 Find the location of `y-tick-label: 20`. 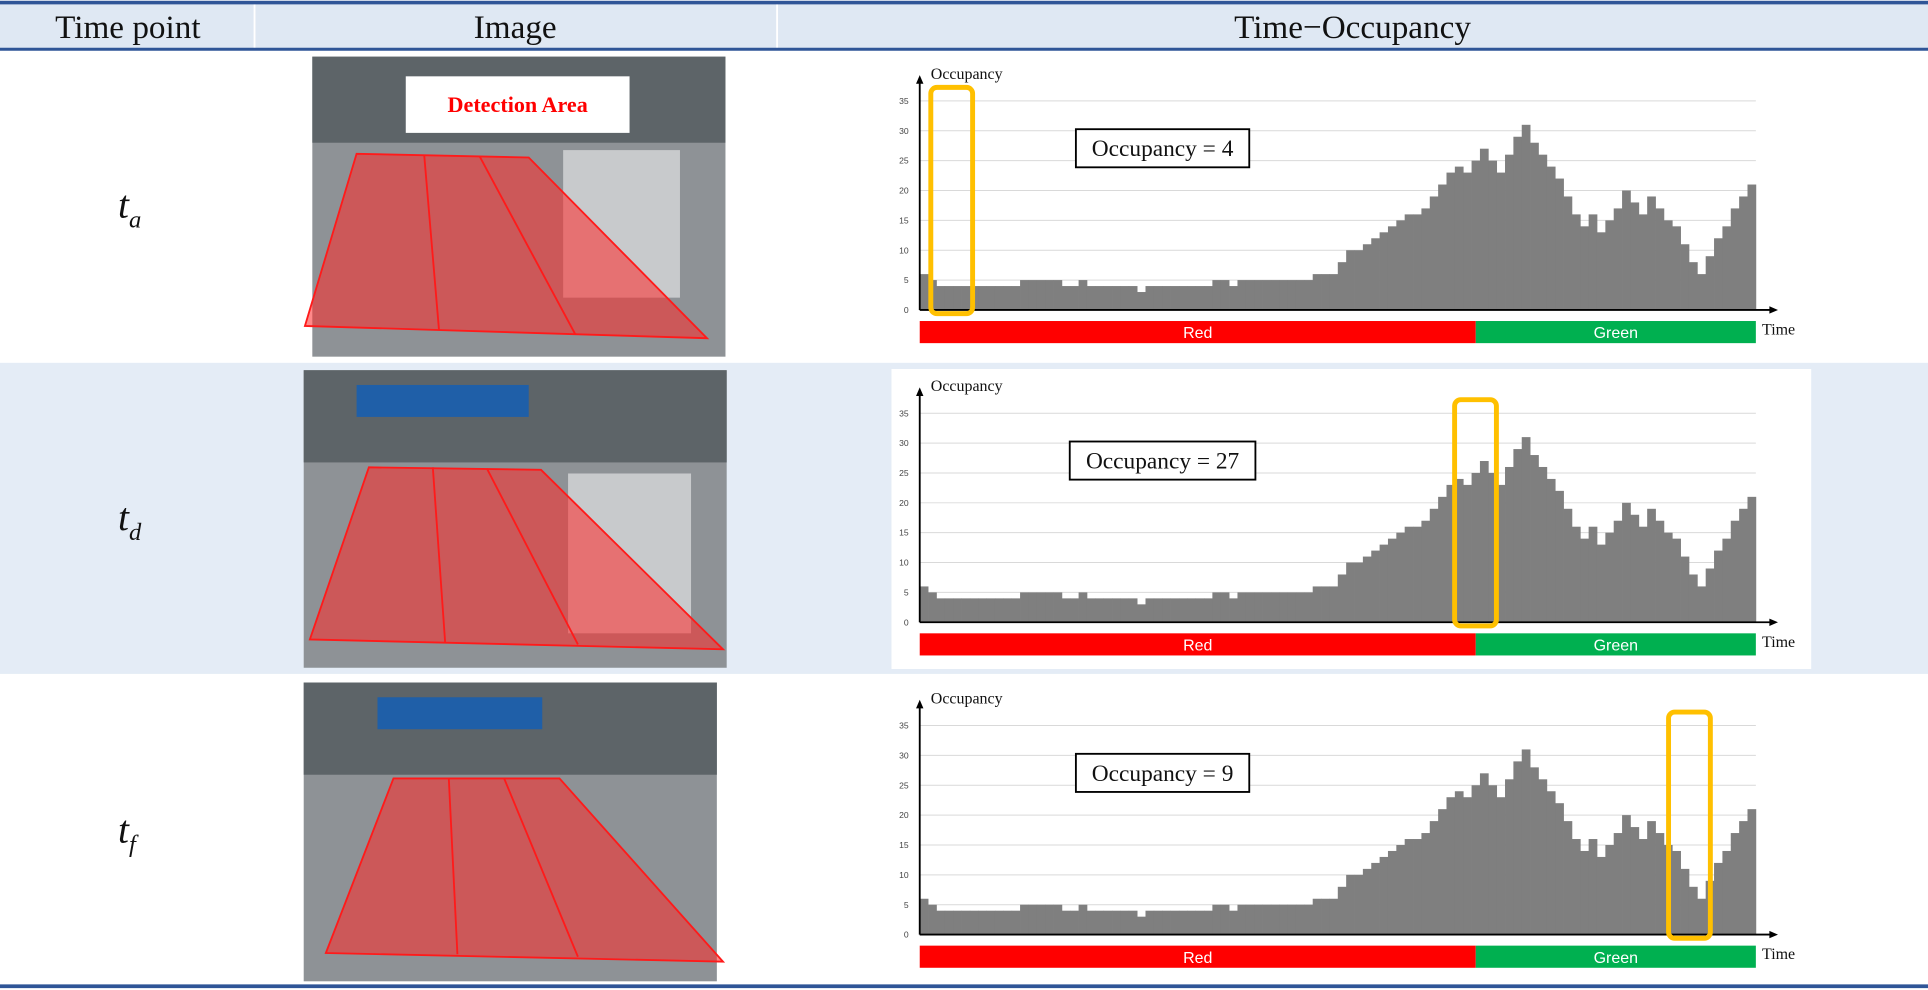

y-tick-label: 20 is located at coordinates (904, 503).